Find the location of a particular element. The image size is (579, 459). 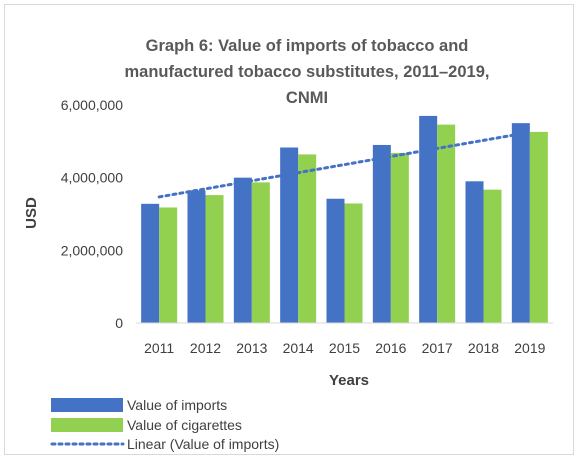

x-tick-label-2019: 2019 is located at coordinates (529, 348).